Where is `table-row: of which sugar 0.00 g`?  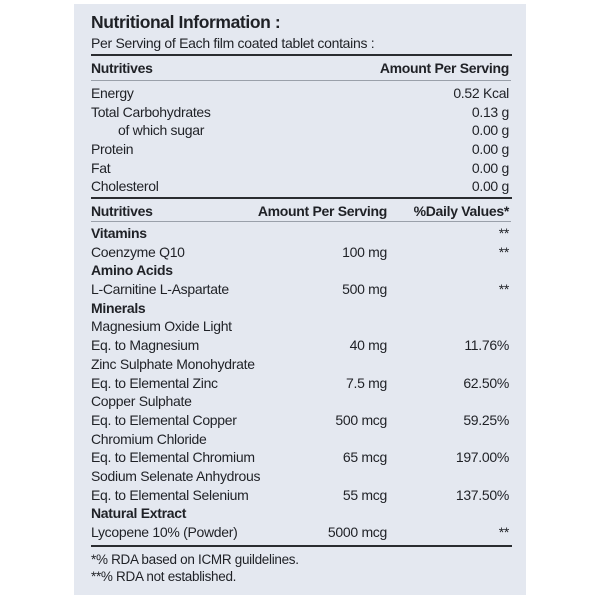
table-row: of which sugar 0.00 g is located at coordinates (301, 130).